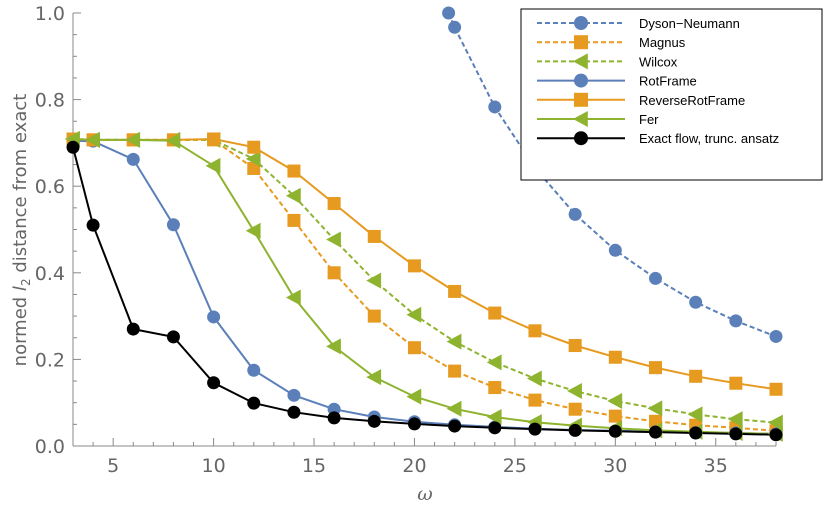  Describe the element at coordinates (314, 466) in the screenshot. I see `x-tick-label: 15` at that location.